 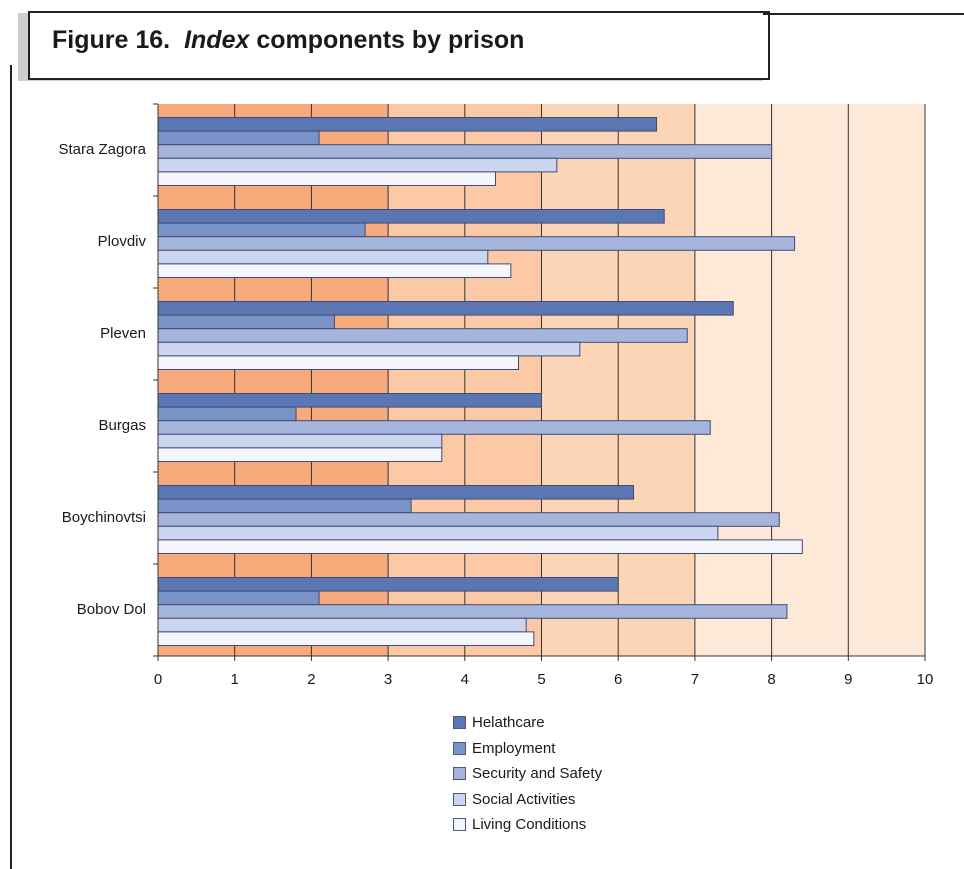 I want to click on left-rule, so click(x=11, y=467).